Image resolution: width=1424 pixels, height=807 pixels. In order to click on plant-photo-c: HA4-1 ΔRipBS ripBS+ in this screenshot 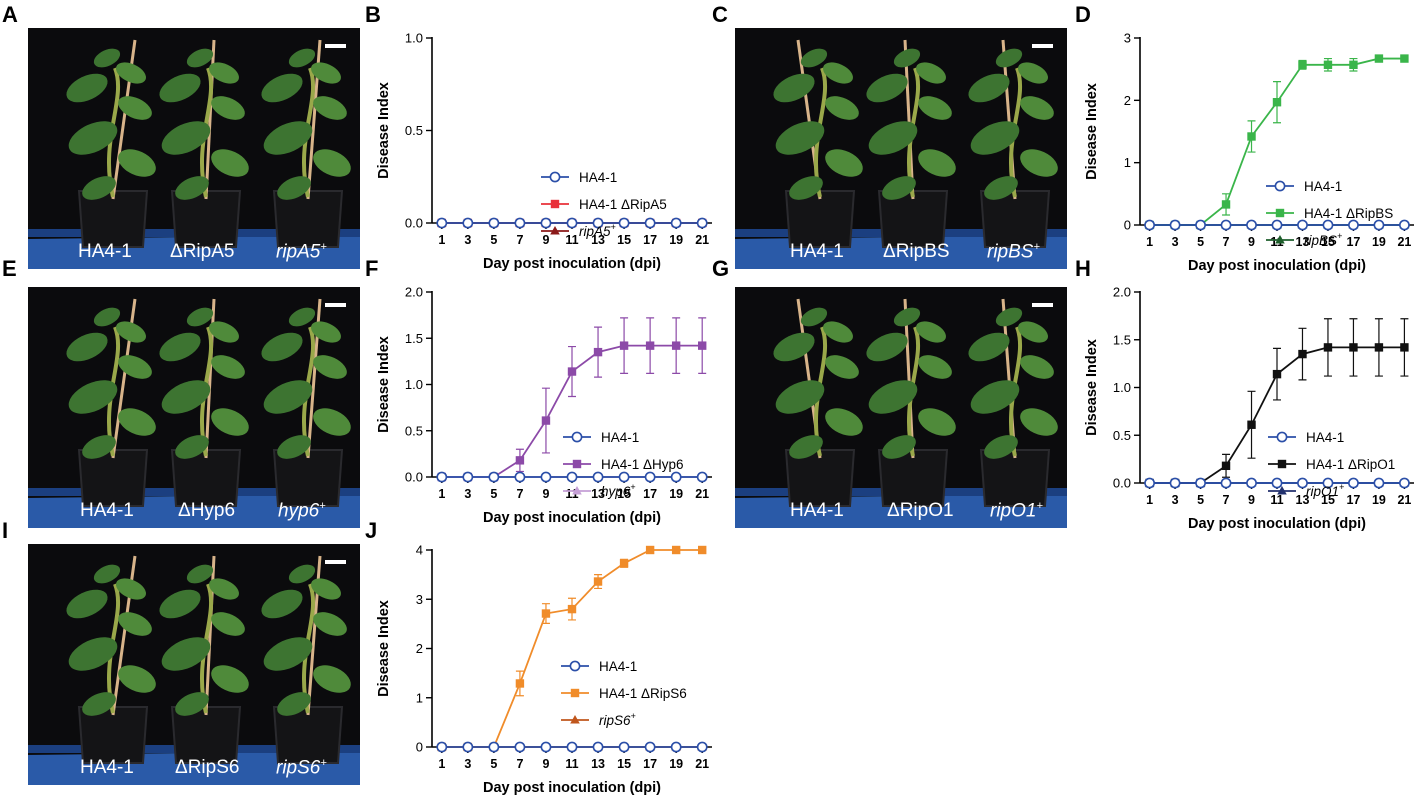, I will do `click(901, 148)`.